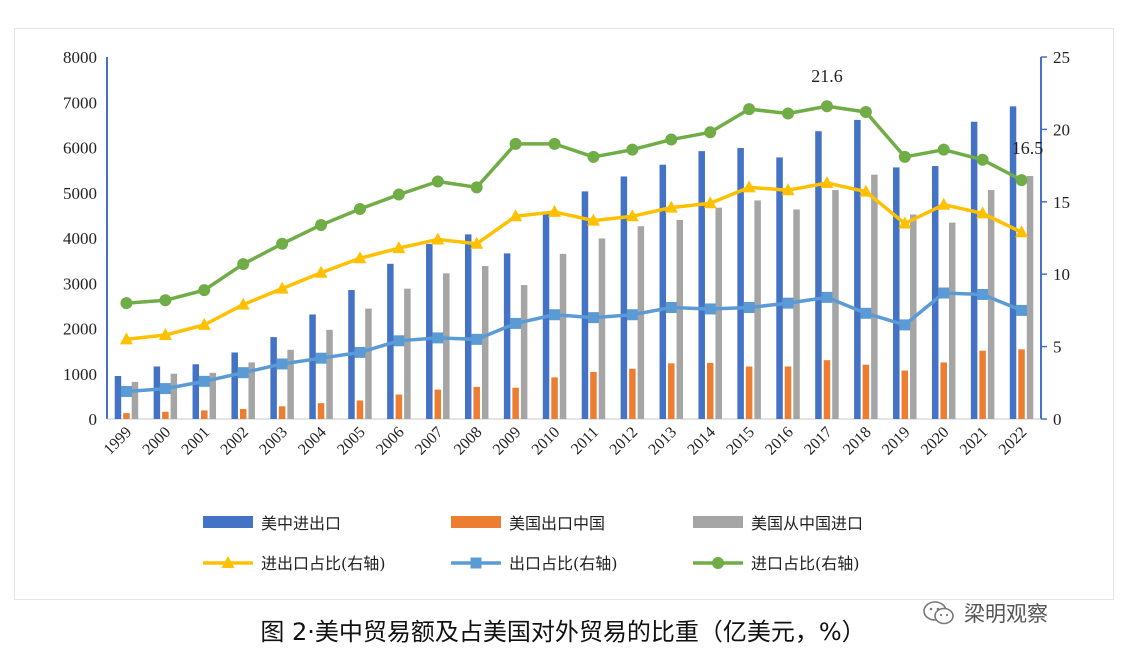 The image size is (1126, 660). What do you see at coordinates (126, 303) in the screenshot?
I see `line-import-share-point-1999` at bounding box center [126, 303].